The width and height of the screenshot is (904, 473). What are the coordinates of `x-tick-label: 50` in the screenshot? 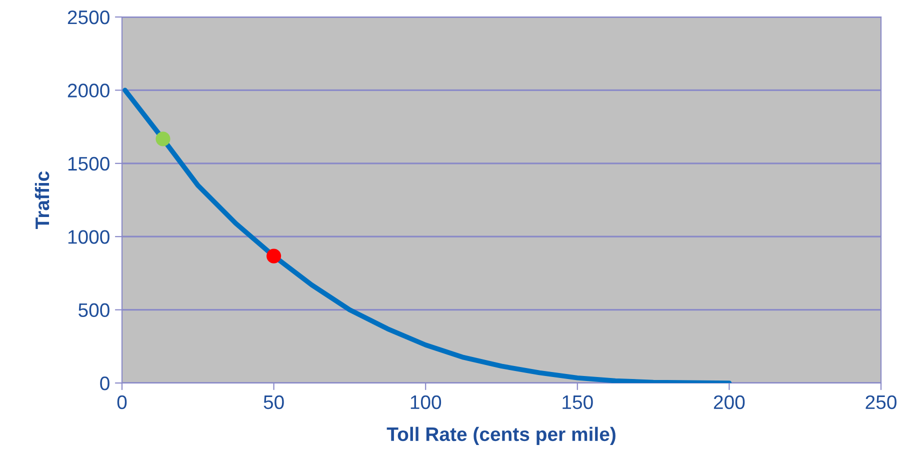 It's located at (274, 402).